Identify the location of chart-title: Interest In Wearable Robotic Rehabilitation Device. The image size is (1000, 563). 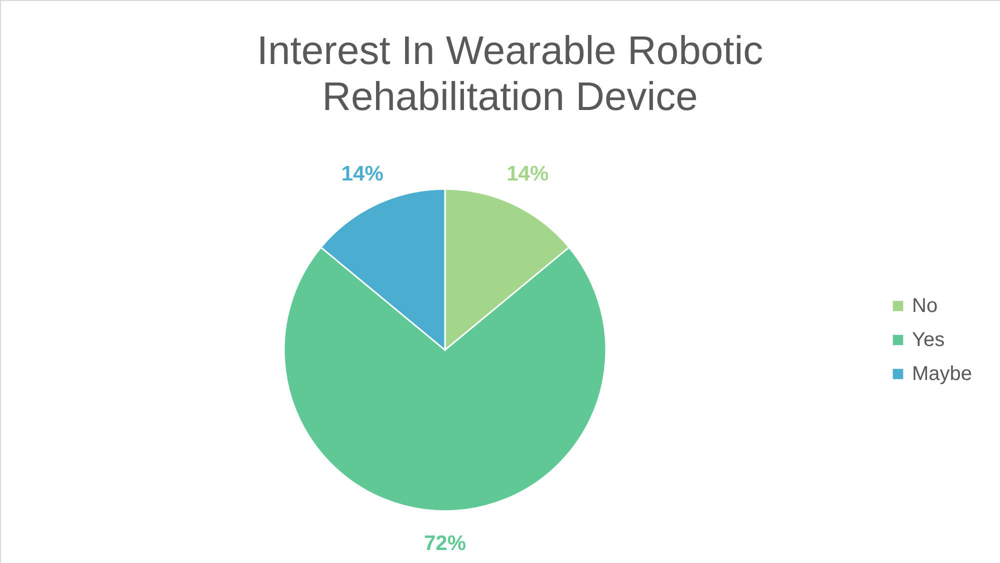
(510, 74).